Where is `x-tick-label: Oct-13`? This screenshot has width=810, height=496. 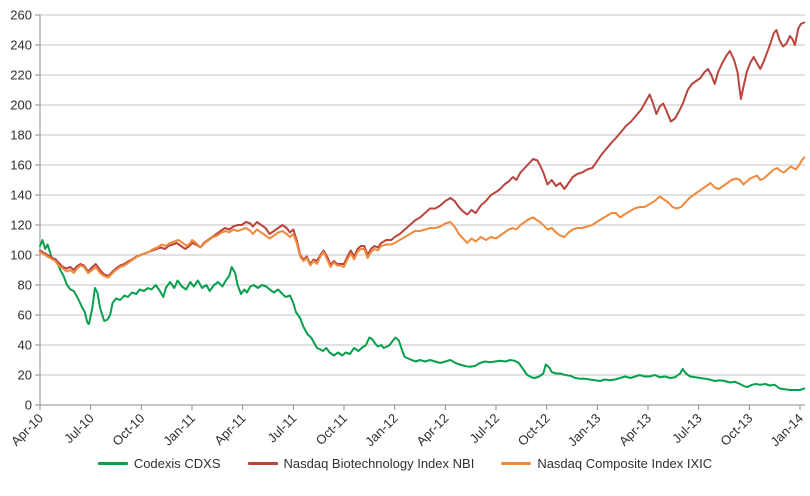
x-tick-label: Oct-13 is located at coordinates (736, 430).